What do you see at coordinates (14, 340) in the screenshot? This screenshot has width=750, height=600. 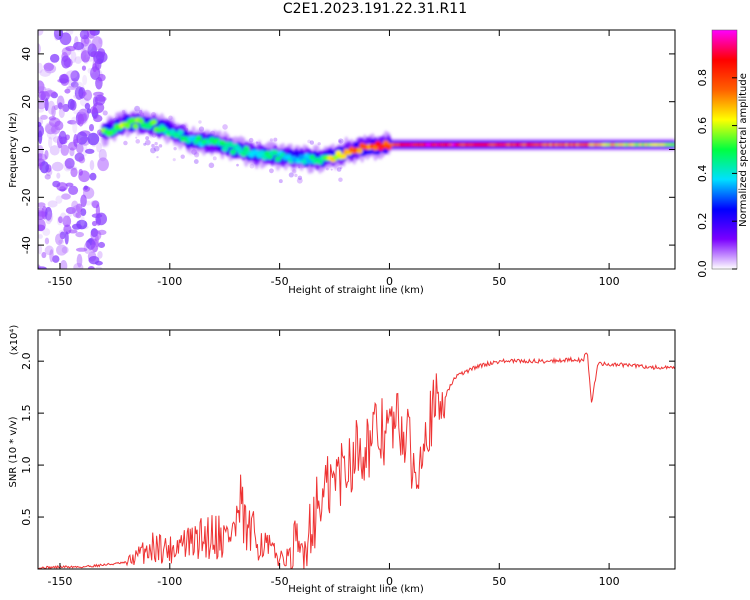 I see `snr-scale-label: (x10⁴)` at bounding box center [14, 340].